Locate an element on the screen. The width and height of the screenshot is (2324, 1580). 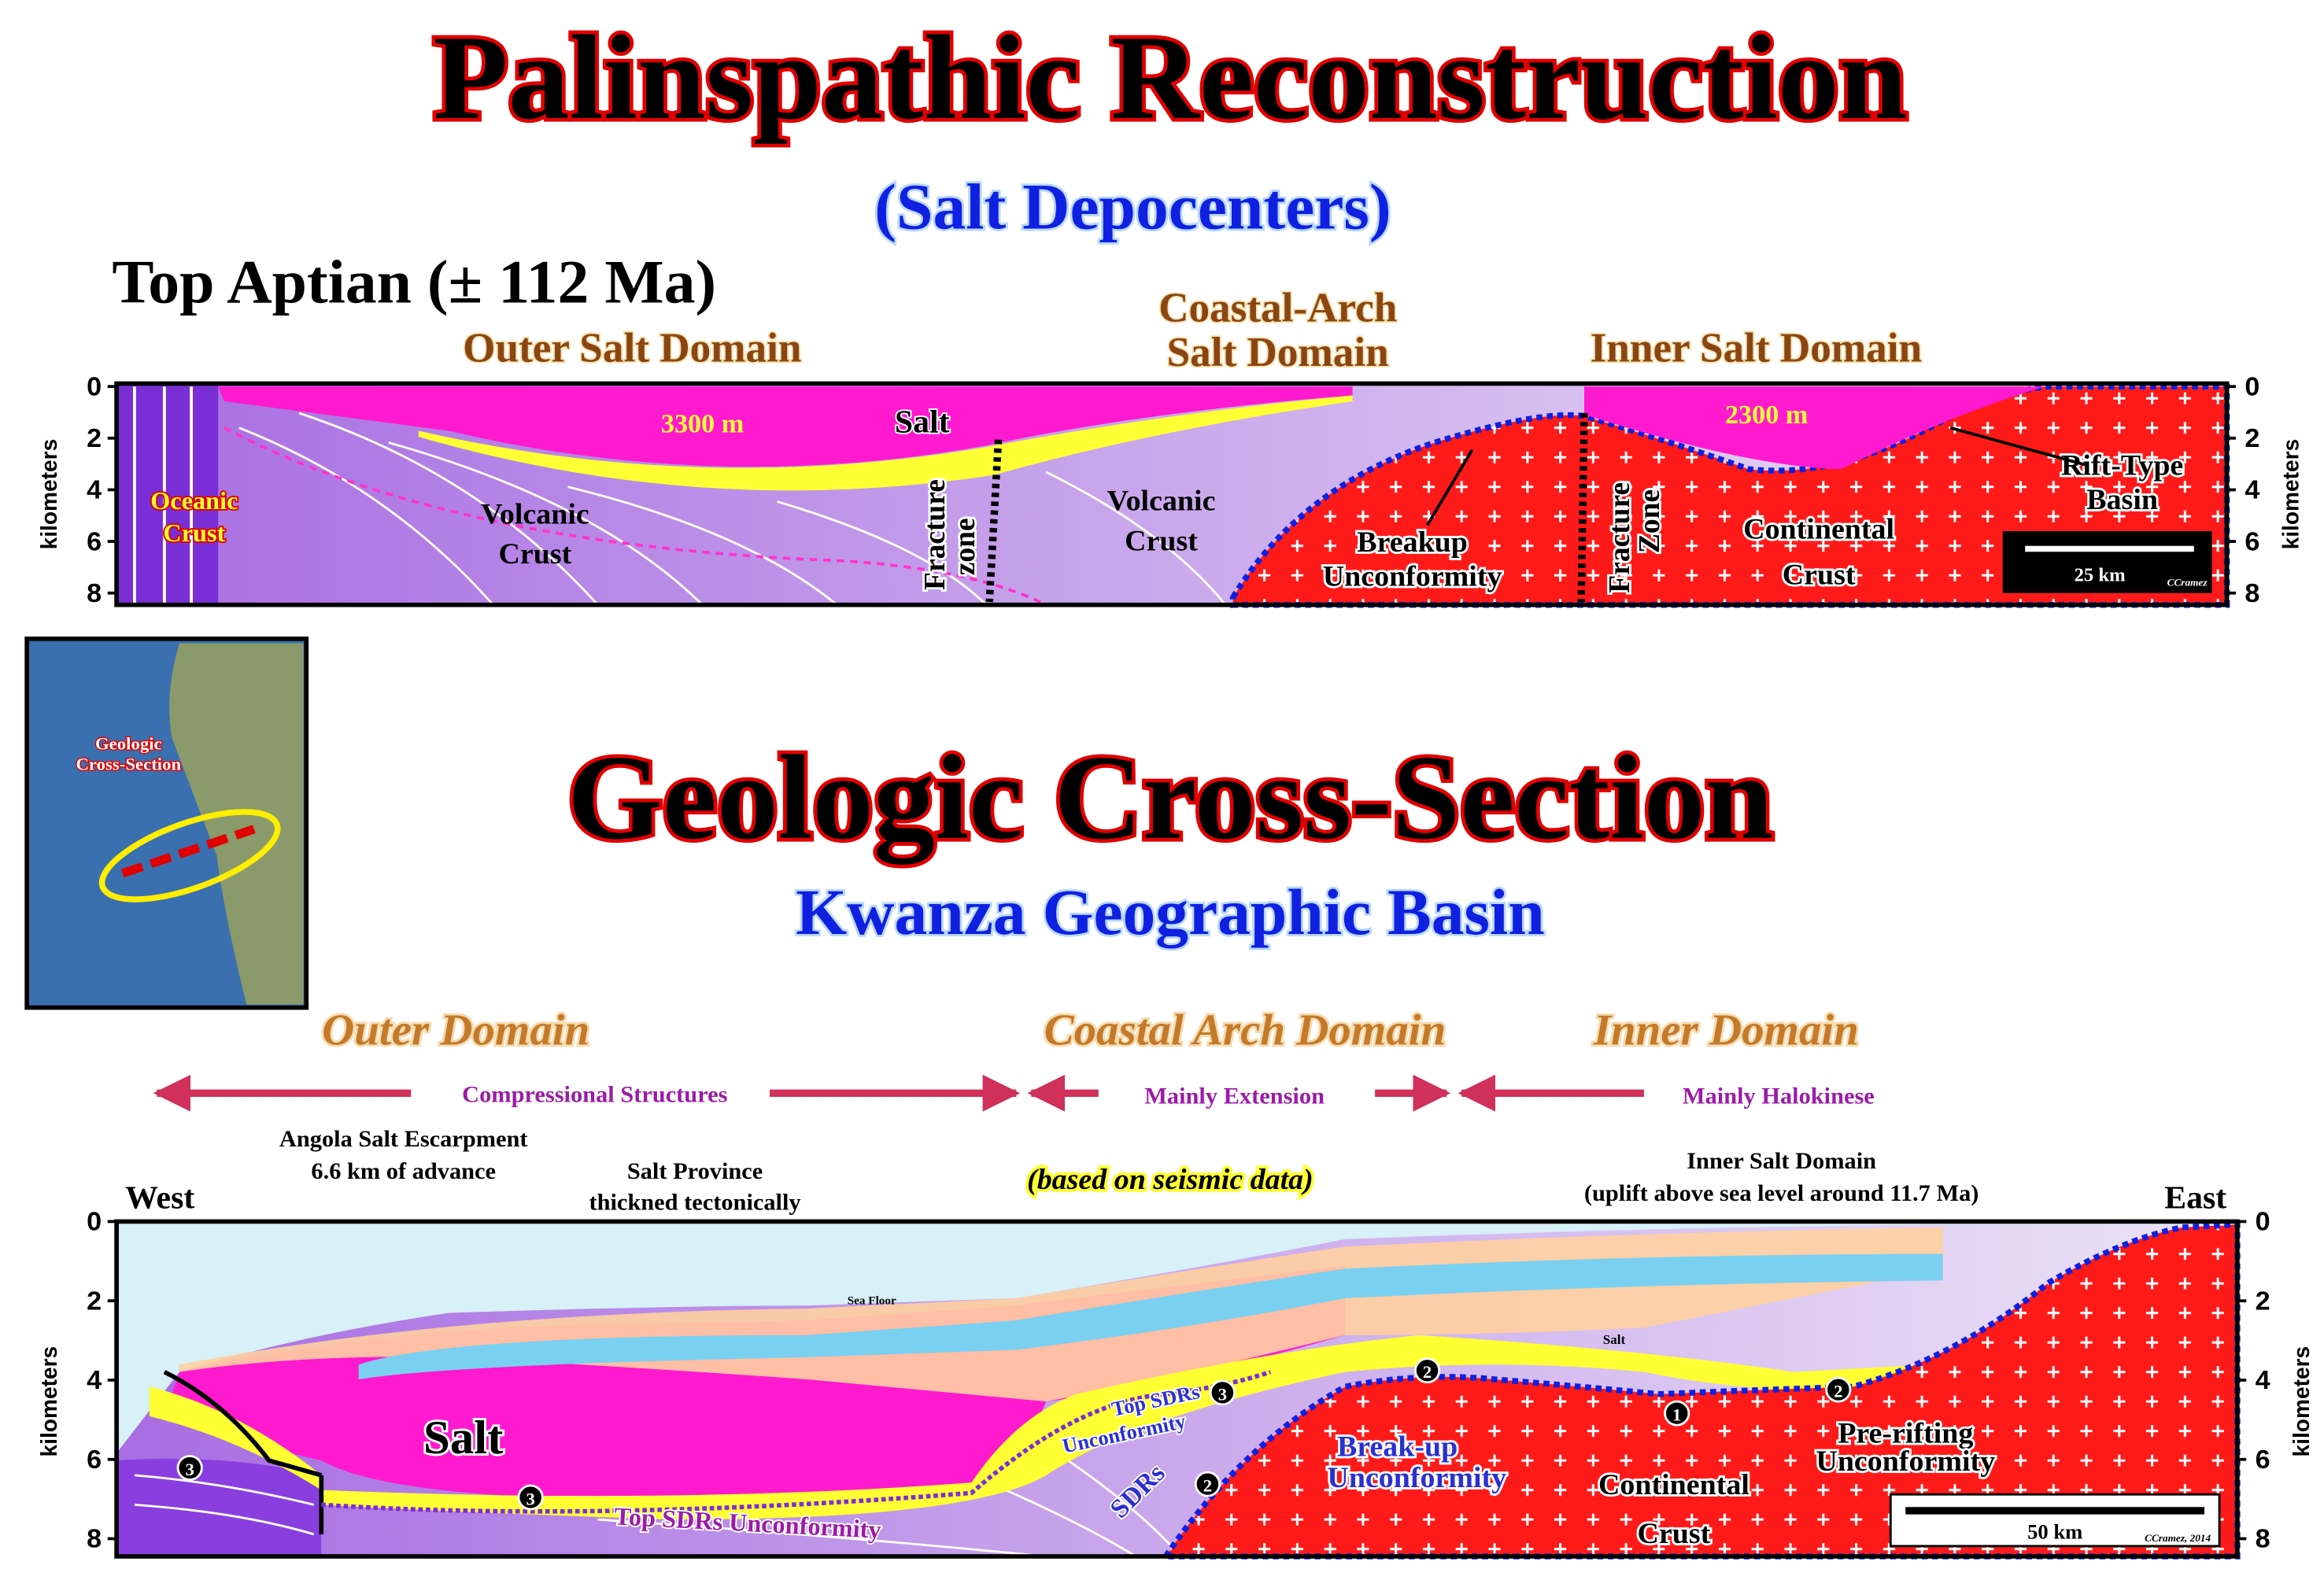
frame is located at coordinates (1172, 494).